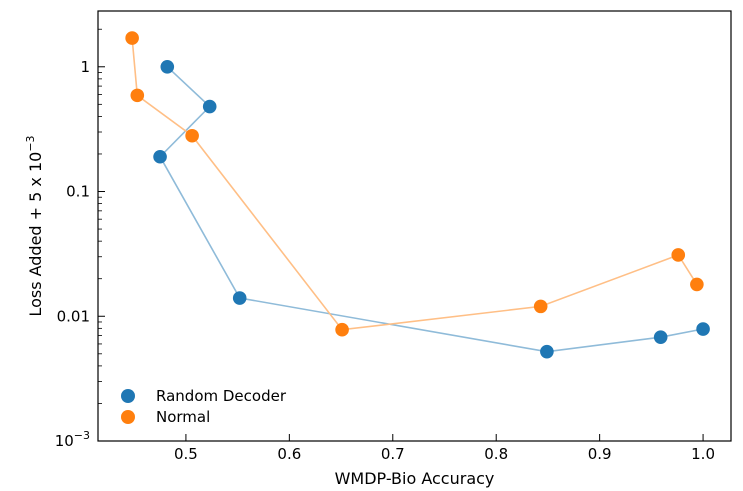  What do you see at coordinates (78, 192) in the screenshot?
I see `y-tick-label: 0.1` at bounding box center [78, 192].